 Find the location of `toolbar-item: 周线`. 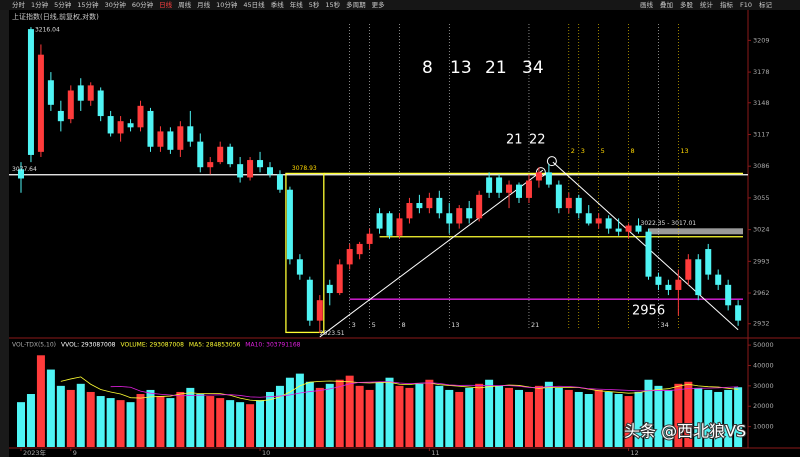

toolbar-item: 周线 is located at coordinates (185, 4).